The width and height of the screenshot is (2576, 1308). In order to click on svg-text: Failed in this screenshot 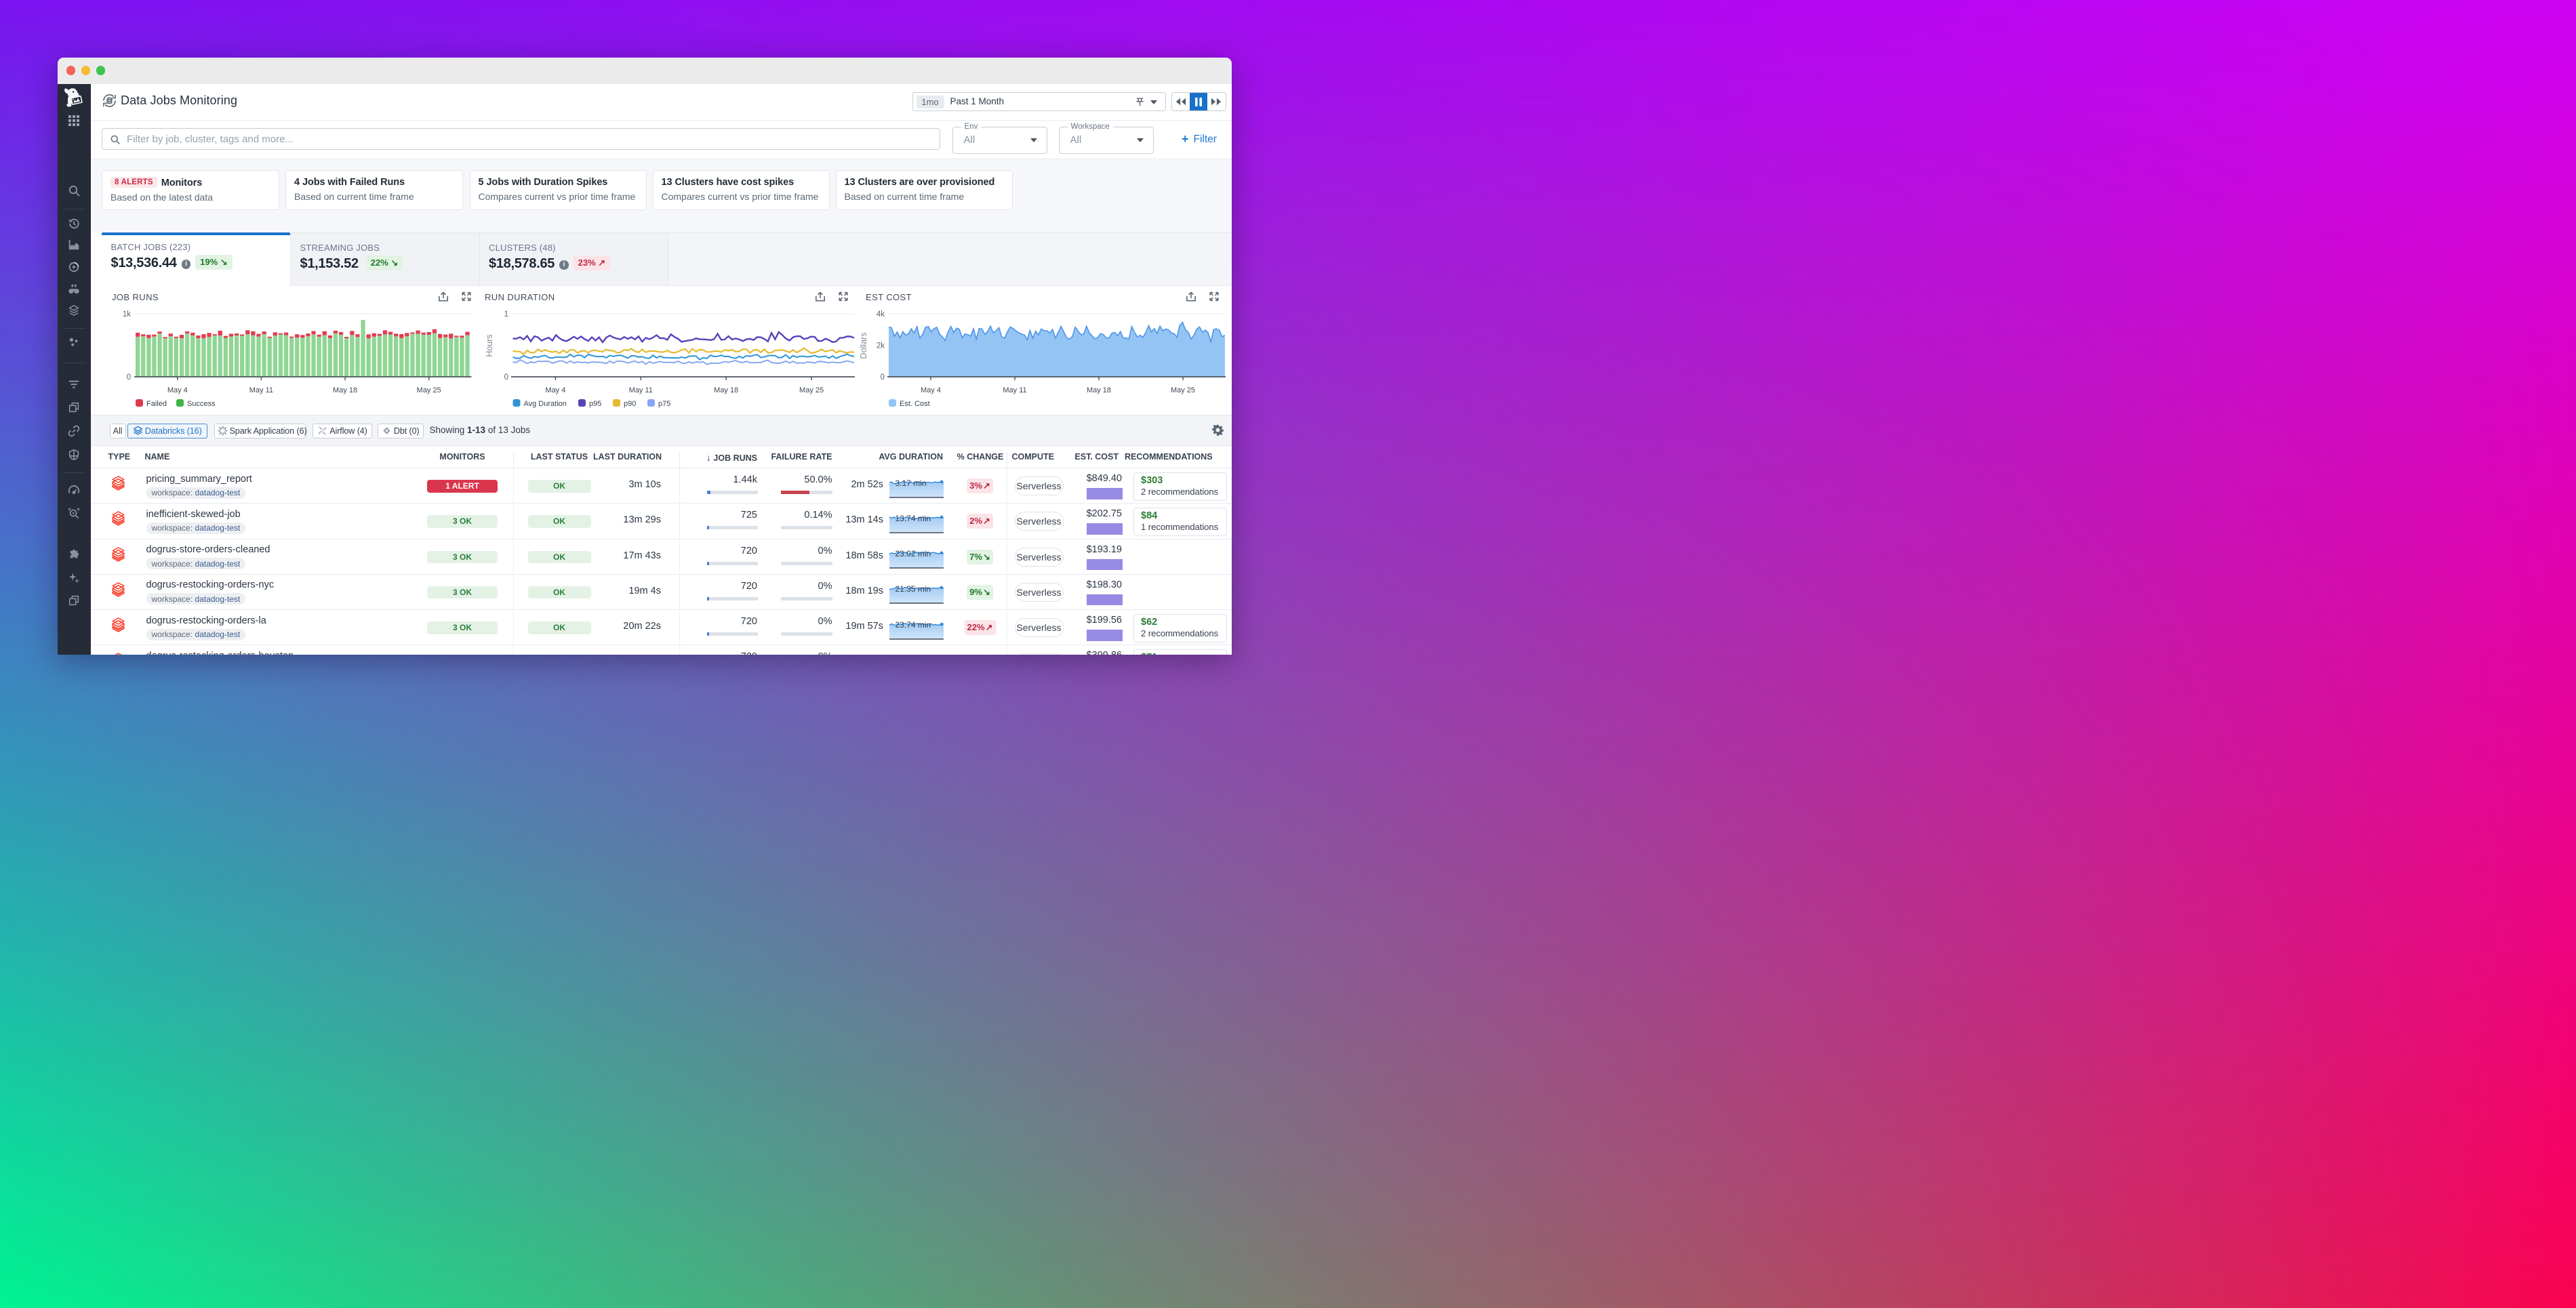, I will do `click(156, 404)`.